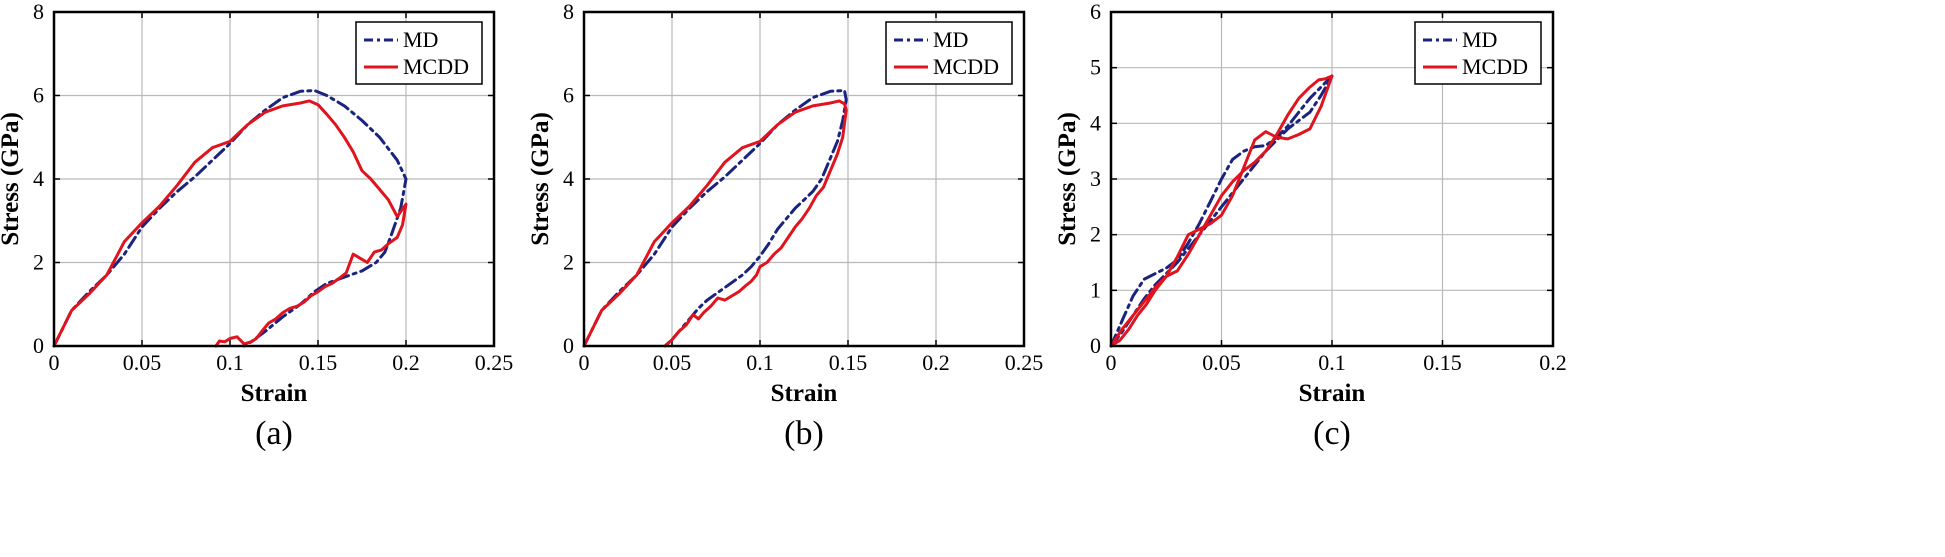 Image resolution: width=1945 pixels, height=557 pixels. What do you see at coordinates (274, 433) in the screenshot?
I see `panel-caption: (a)` at bounding box center [274, 433].